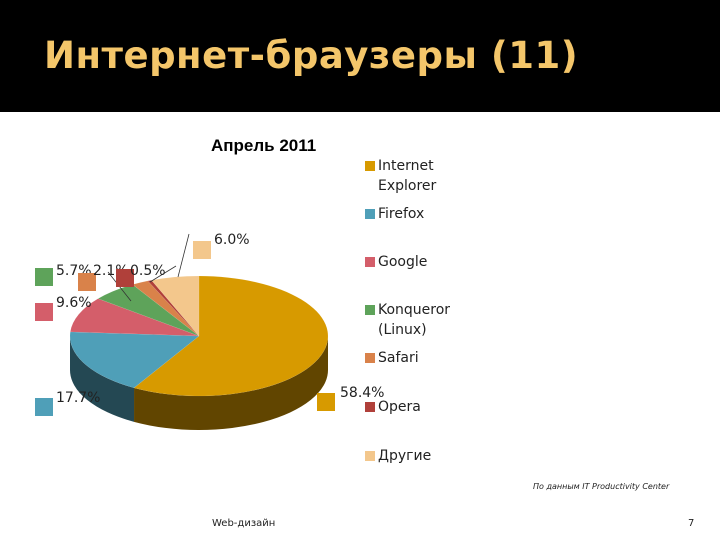 Image resolution: width=720 pixels, height=540 pixels. What do you see at coordinates (264, 145) in the screenshot?
I see `chart-title: Апрель 2011` at bounding box center [264, 145].